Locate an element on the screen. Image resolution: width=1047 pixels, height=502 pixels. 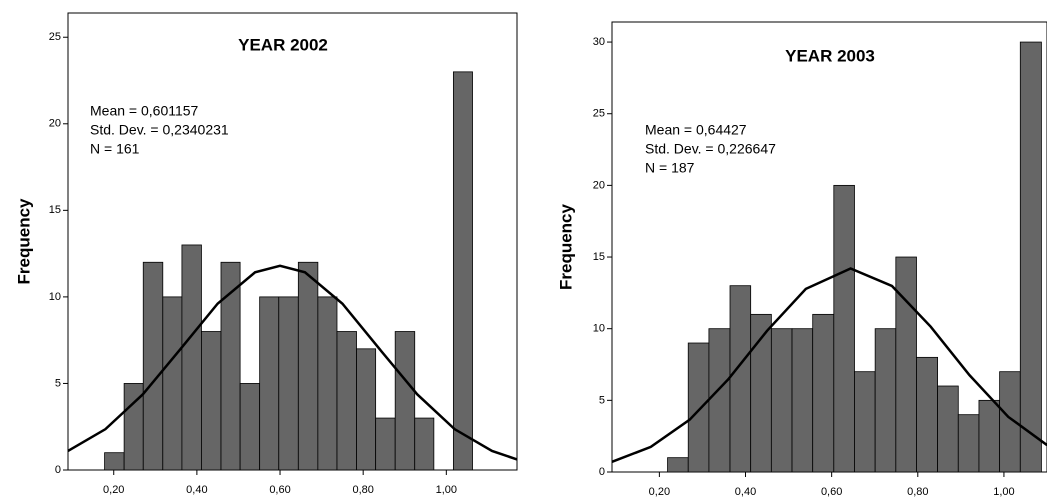
annotation: Mean = 0,601157 is located at coordinates (144, 111).